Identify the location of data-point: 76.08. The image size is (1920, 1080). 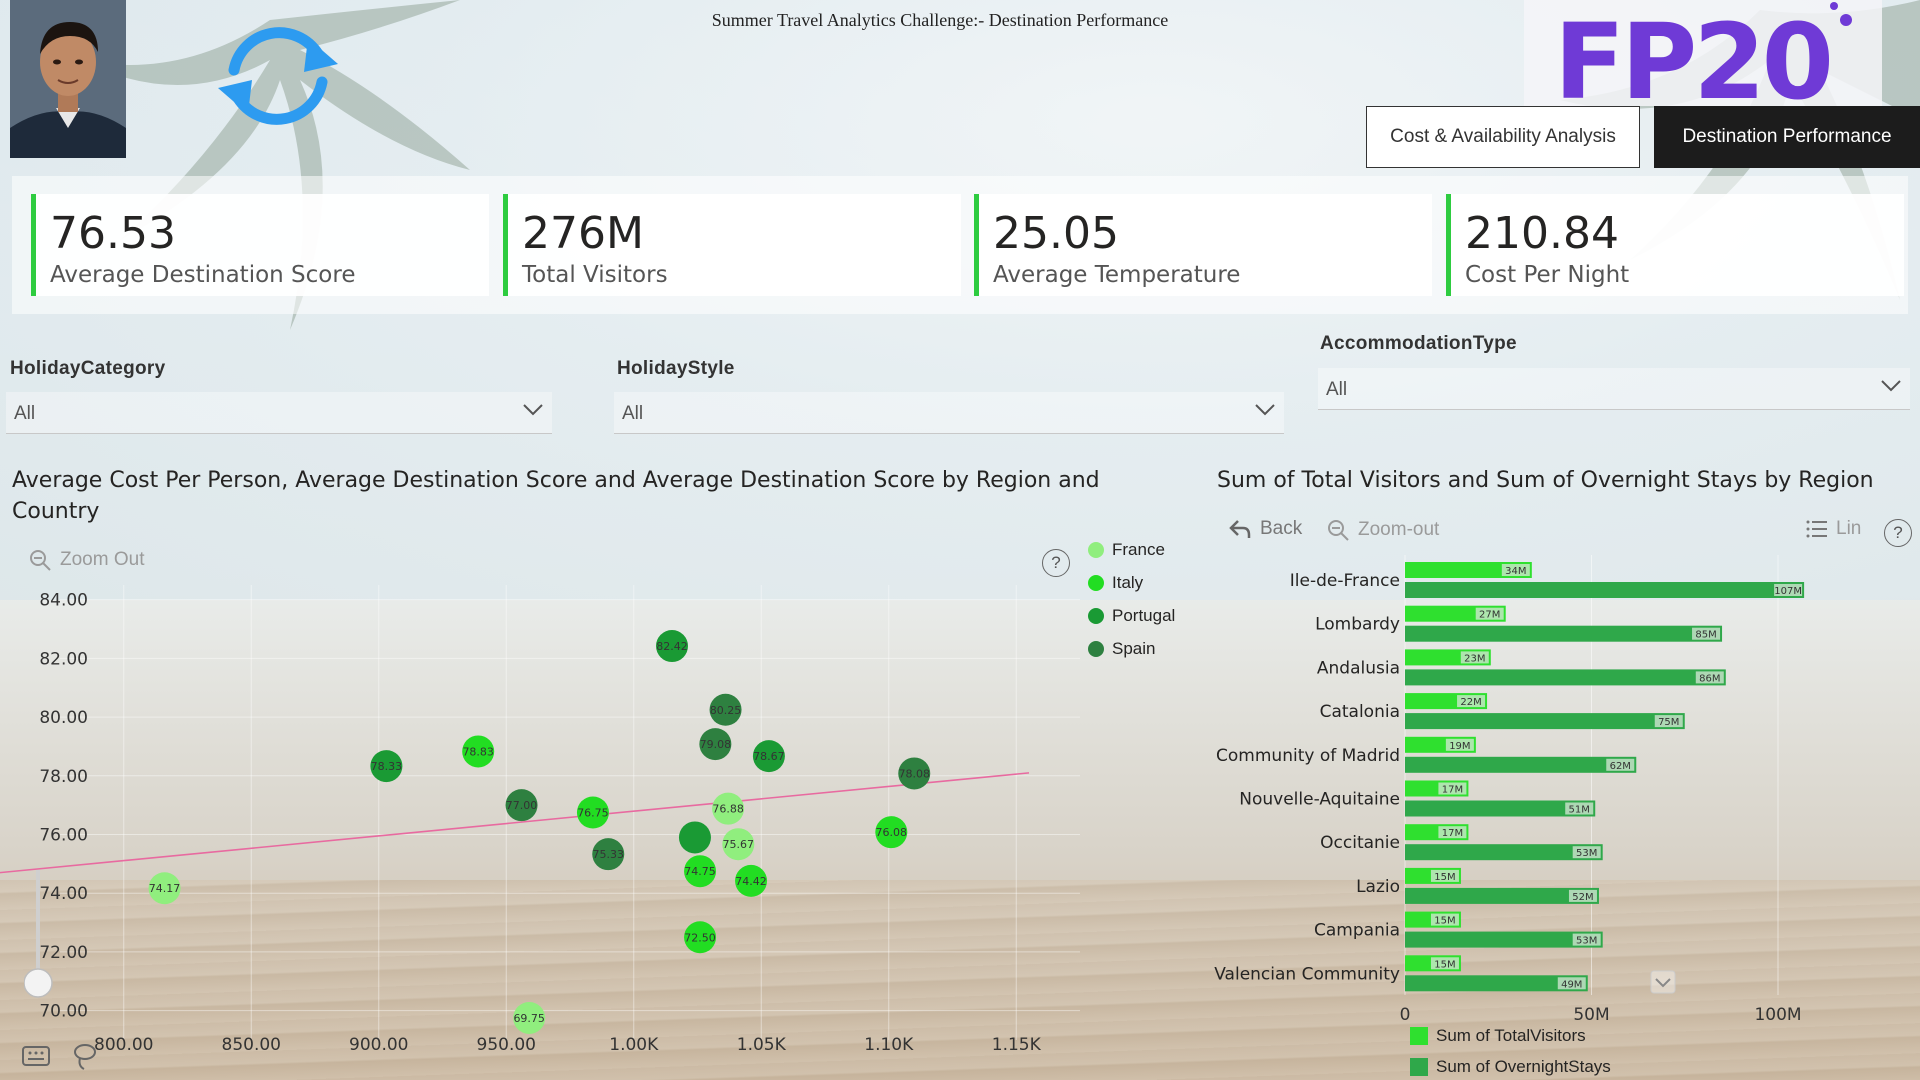
(891, 832).